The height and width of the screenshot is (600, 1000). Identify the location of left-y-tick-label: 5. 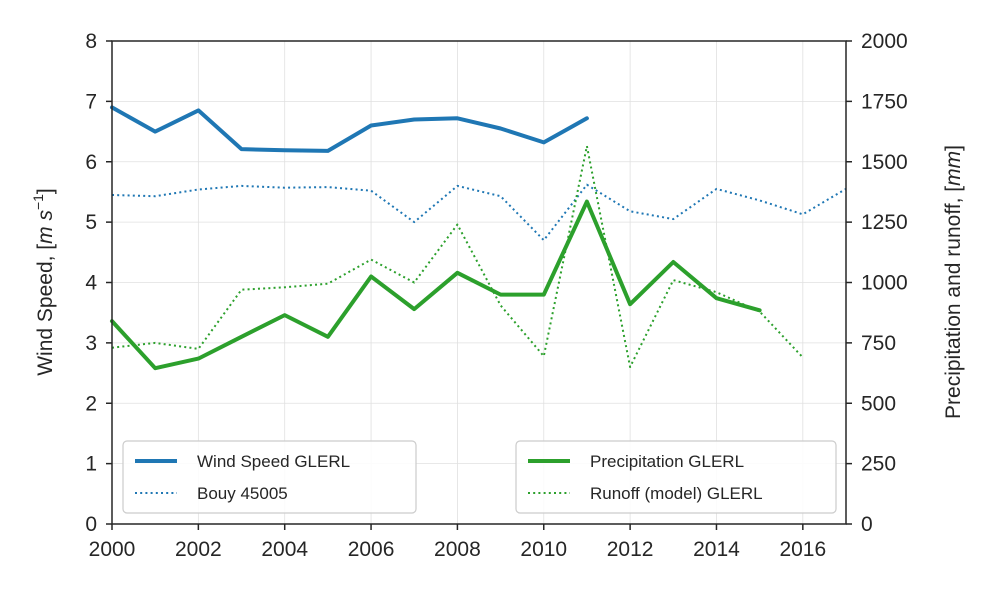
(91, 222).